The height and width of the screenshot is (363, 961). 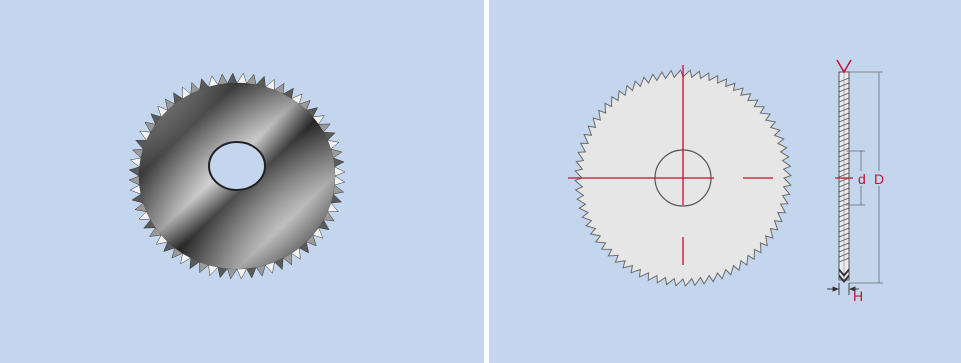 I want to click on arbor-hole, so click(x=237, y=166).